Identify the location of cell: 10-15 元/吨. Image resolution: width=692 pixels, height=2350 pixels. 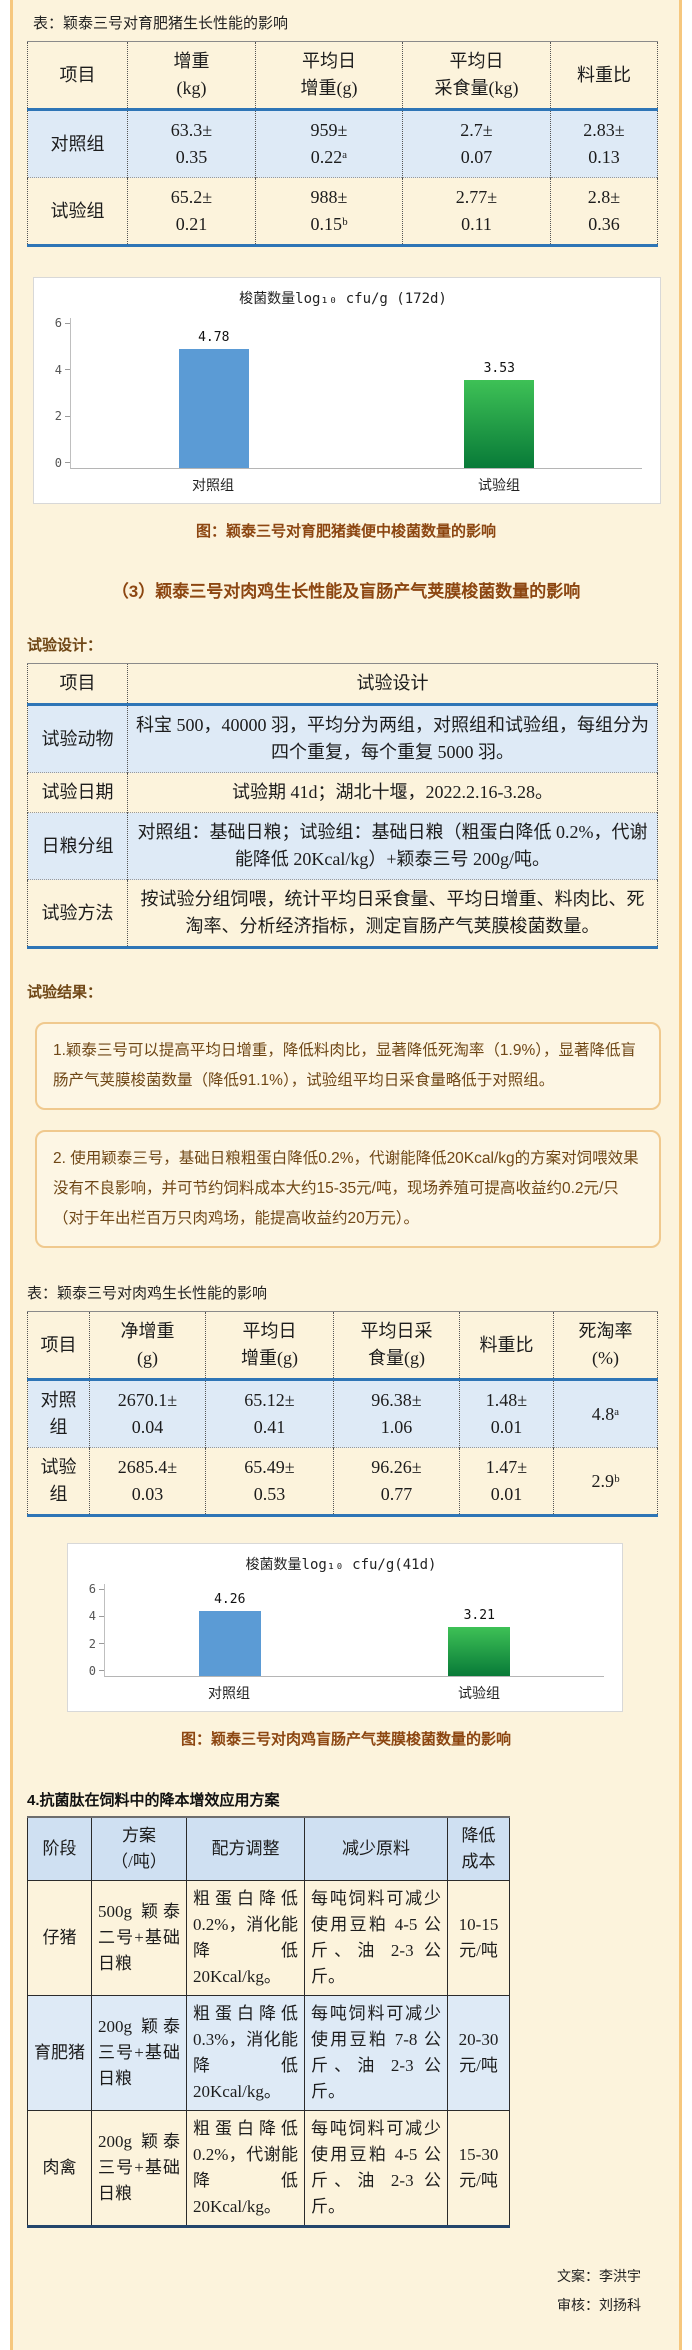
(478, 1938).